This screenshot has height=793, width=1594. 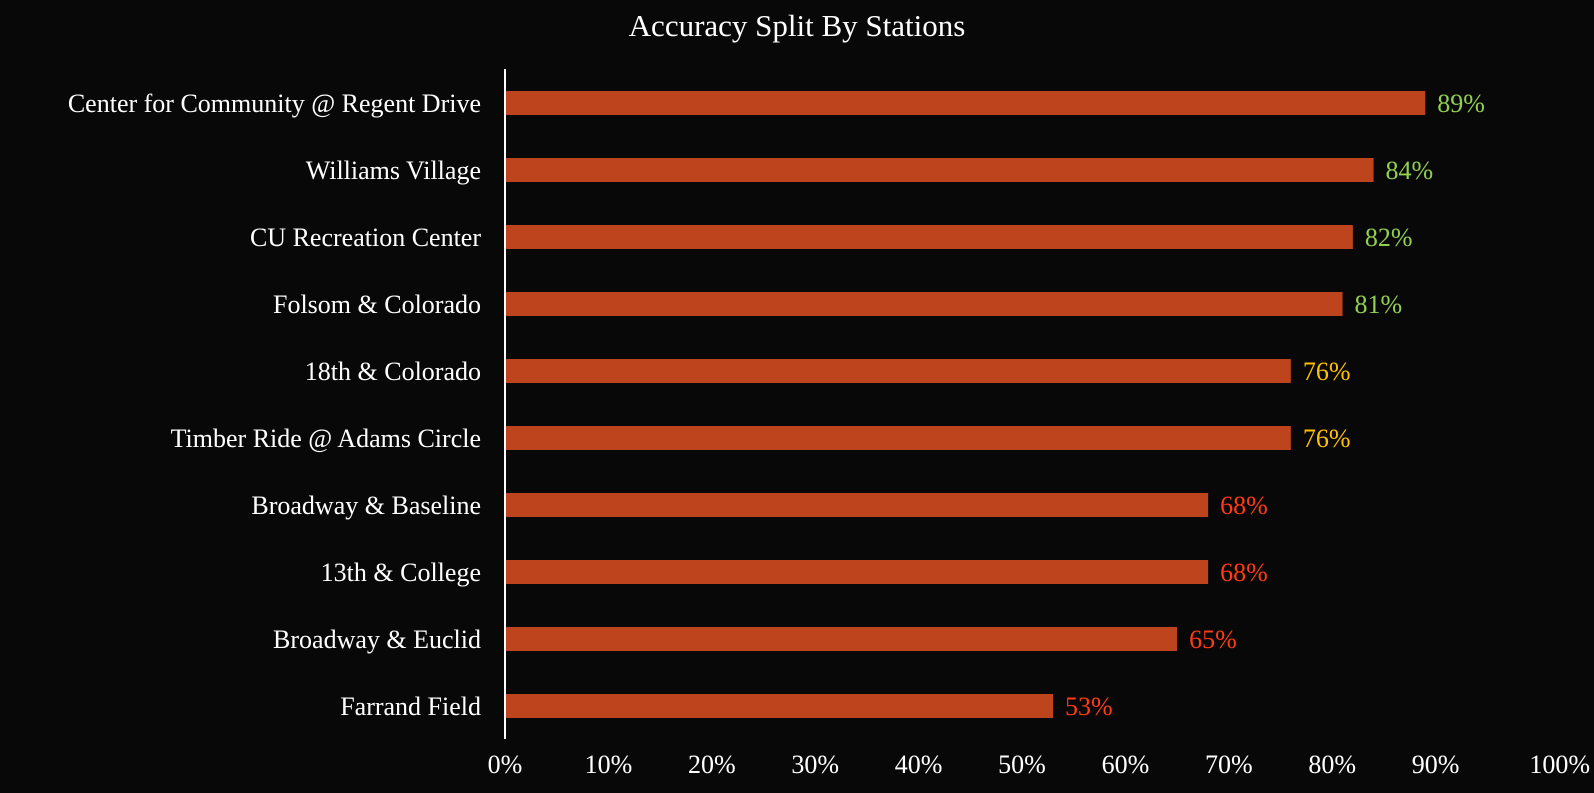 I want to click on category-label: 18th & Colorado, so click(x=393, y=371).